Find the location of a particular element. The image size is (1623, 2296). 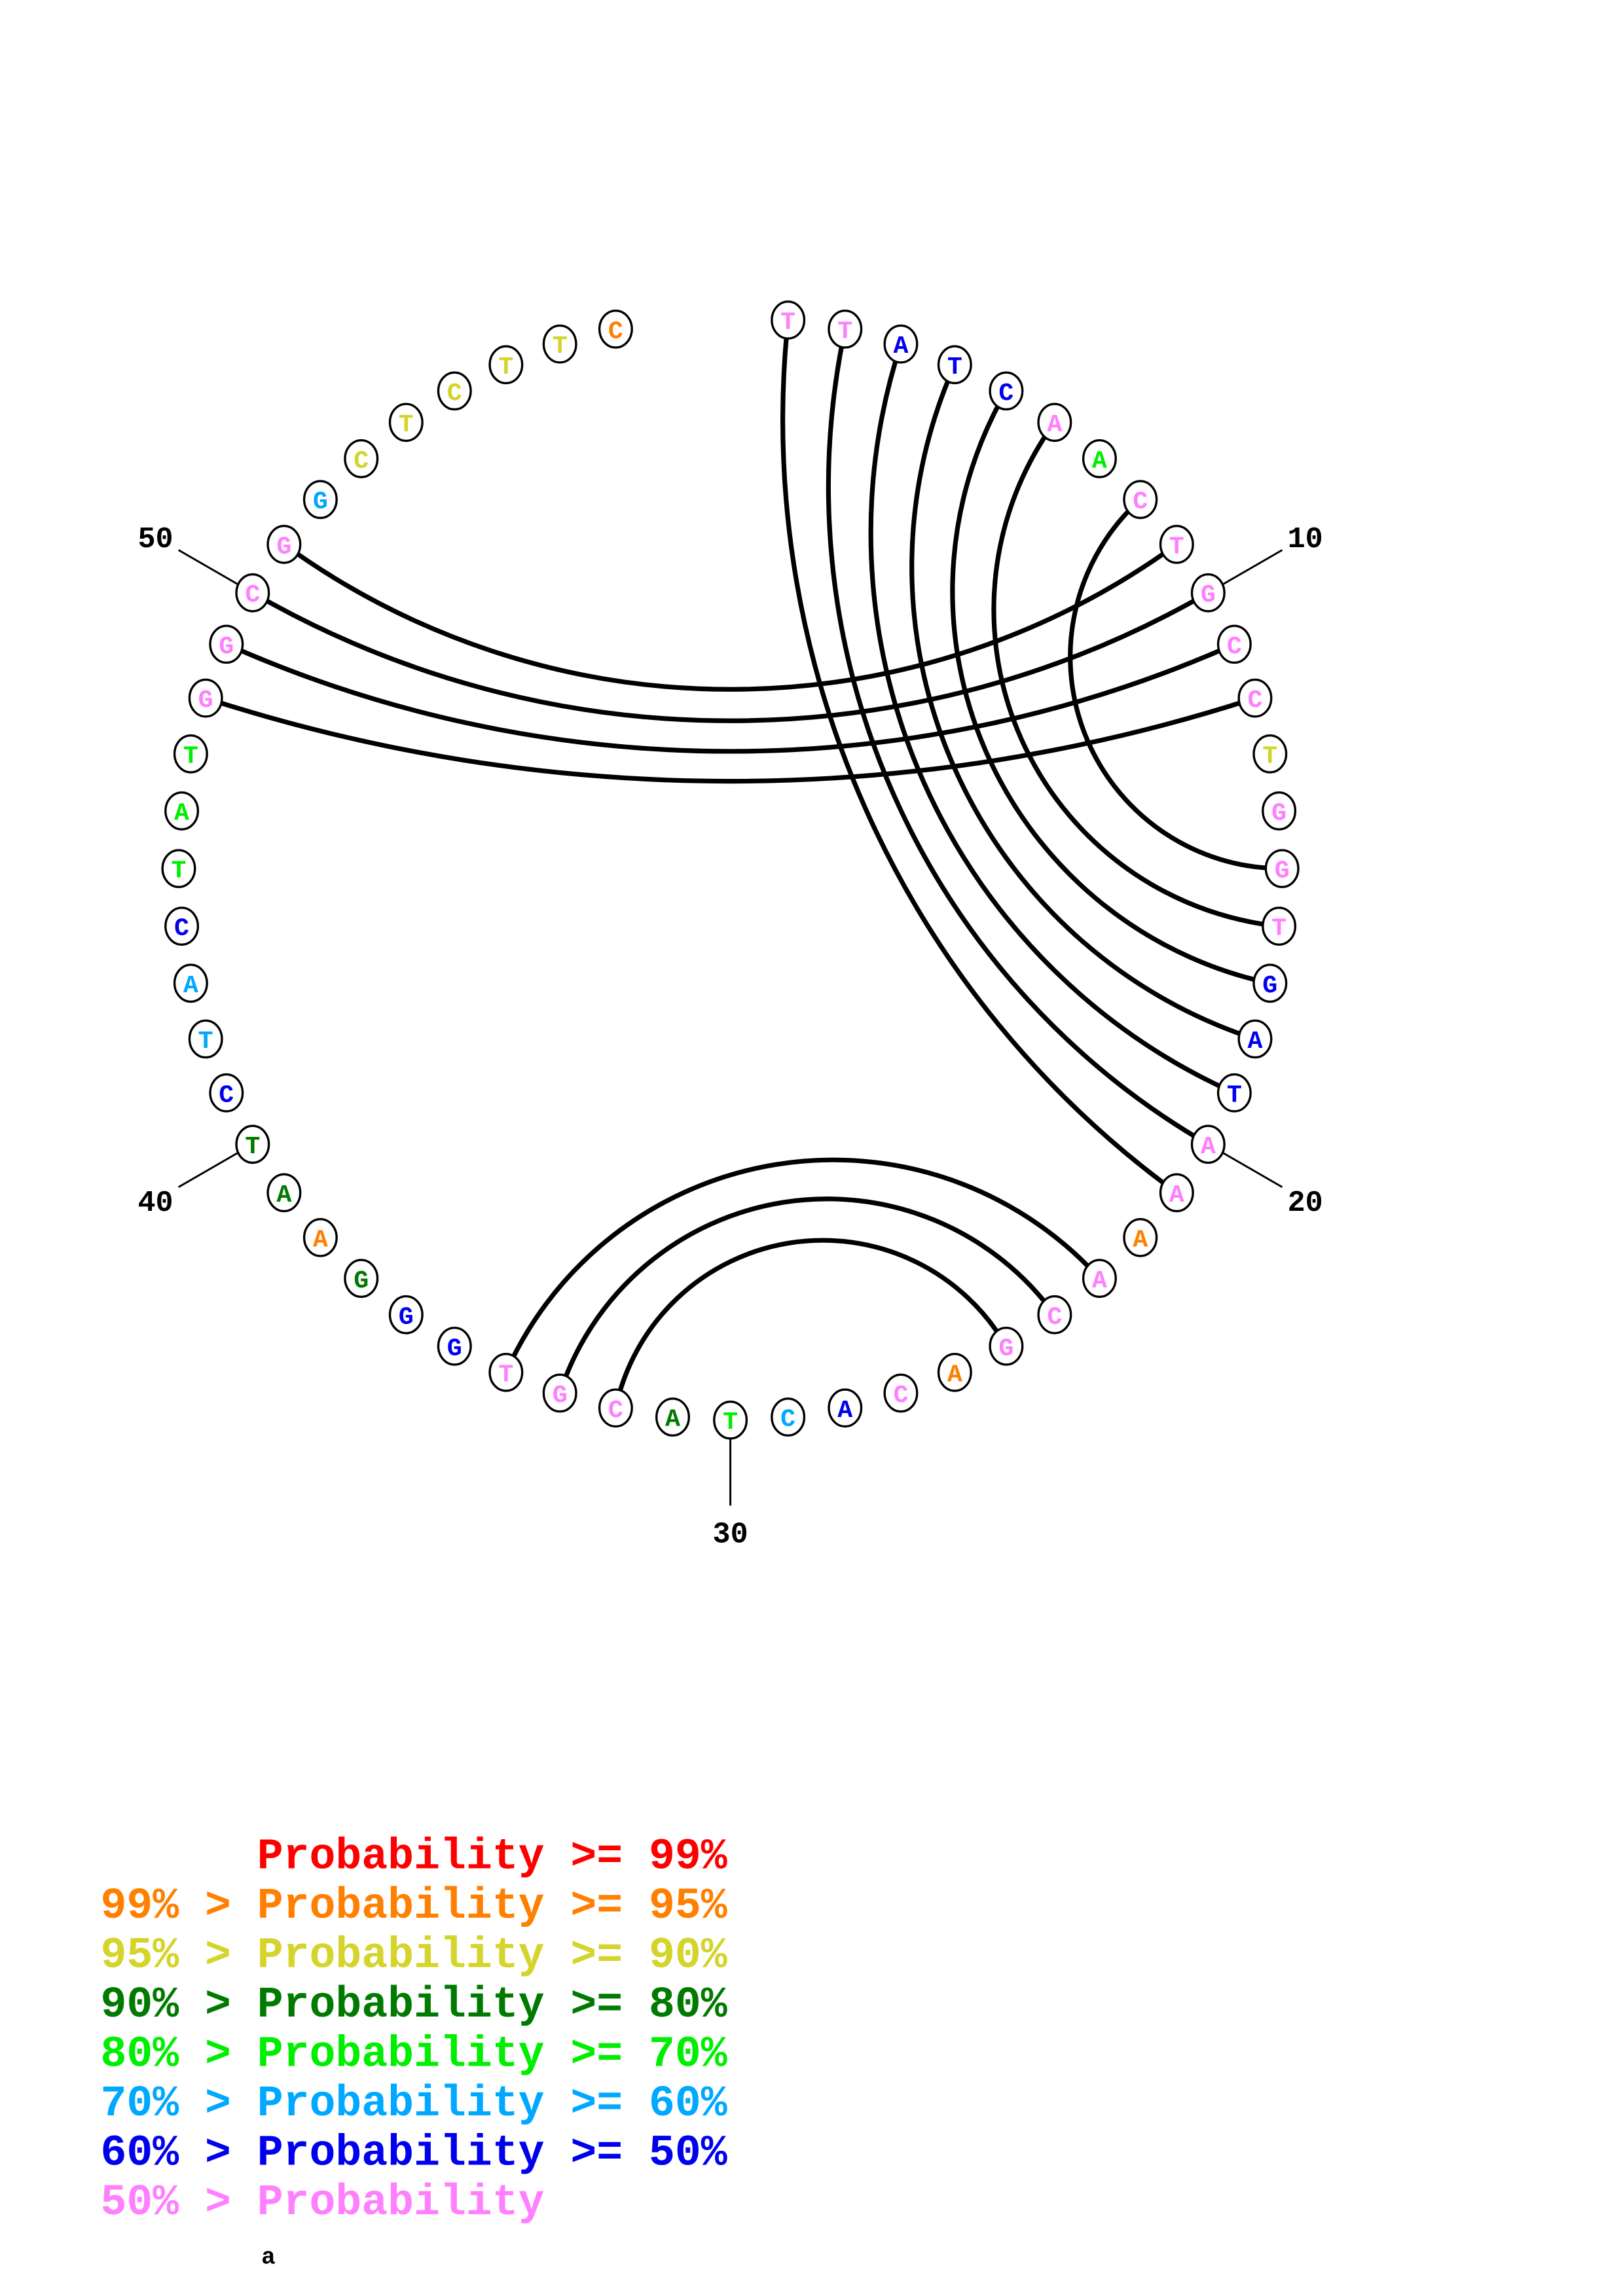

legend-row-50: 60% > Probability >= 50% is located at coordinates (414, 2153).